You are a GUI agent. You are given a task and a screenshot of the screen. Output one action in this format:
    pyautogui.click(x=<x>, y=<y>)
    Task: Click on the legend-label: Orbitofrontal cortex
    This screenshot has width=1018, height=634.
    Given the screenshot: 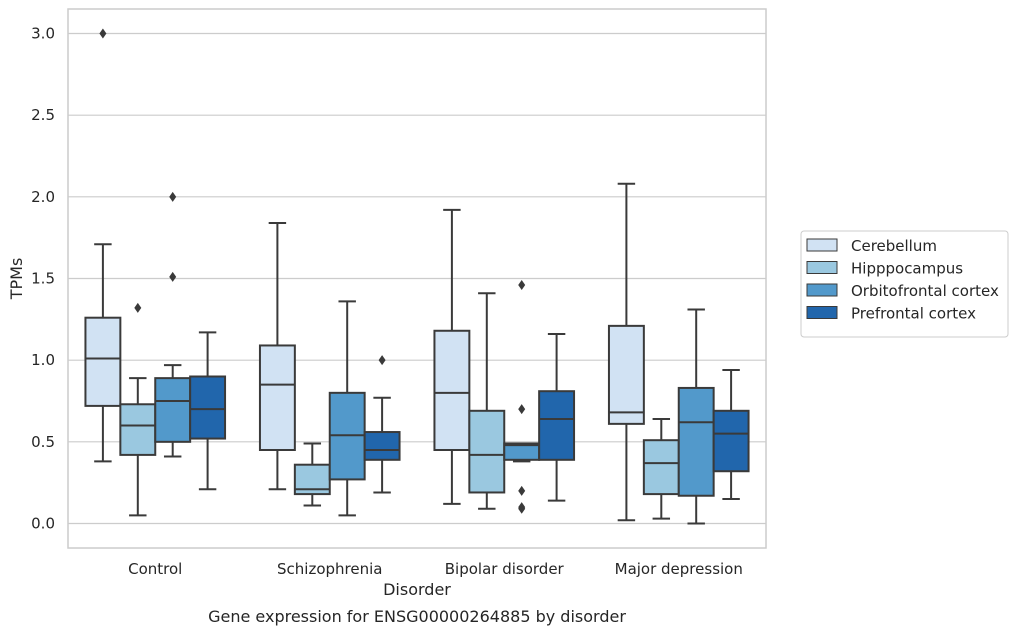 What is the action you would take?
    pyautogui.click(x=925, y=291)
    